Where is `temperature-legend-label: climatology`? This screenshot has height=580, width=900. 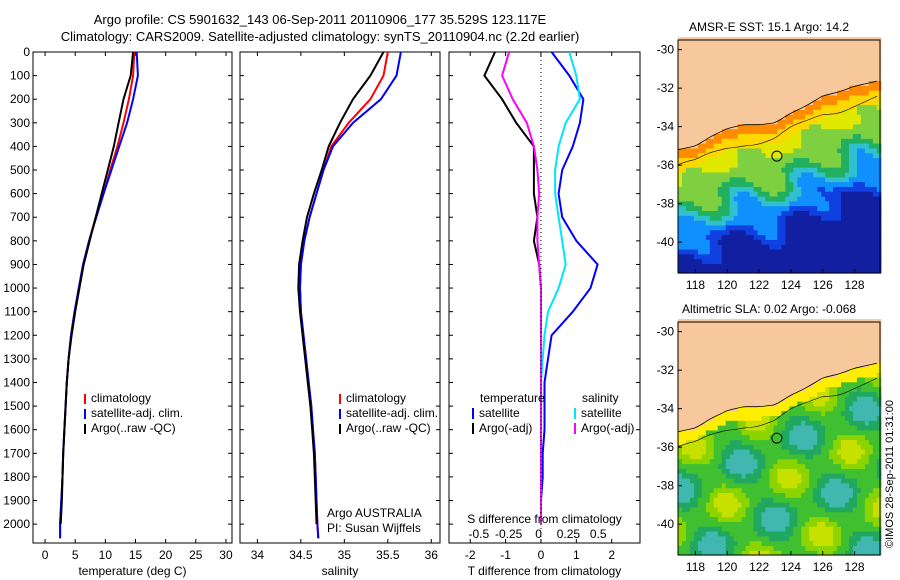 temperature-legend-label: climatology is located at coordinates (121, 398).